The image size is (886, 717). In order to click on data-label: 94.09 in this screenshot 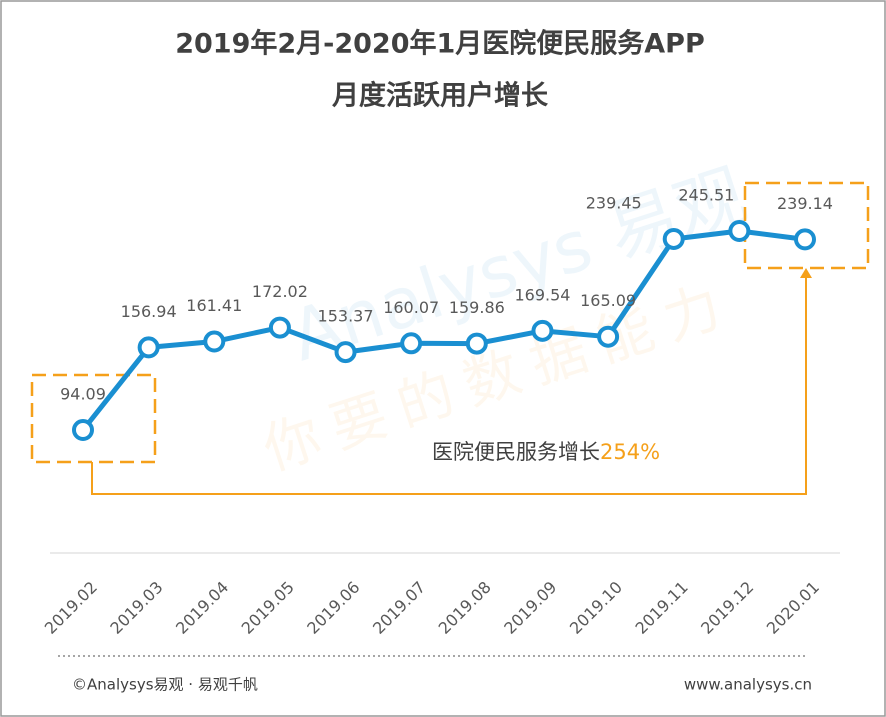, I will do `click(83, 394)`.